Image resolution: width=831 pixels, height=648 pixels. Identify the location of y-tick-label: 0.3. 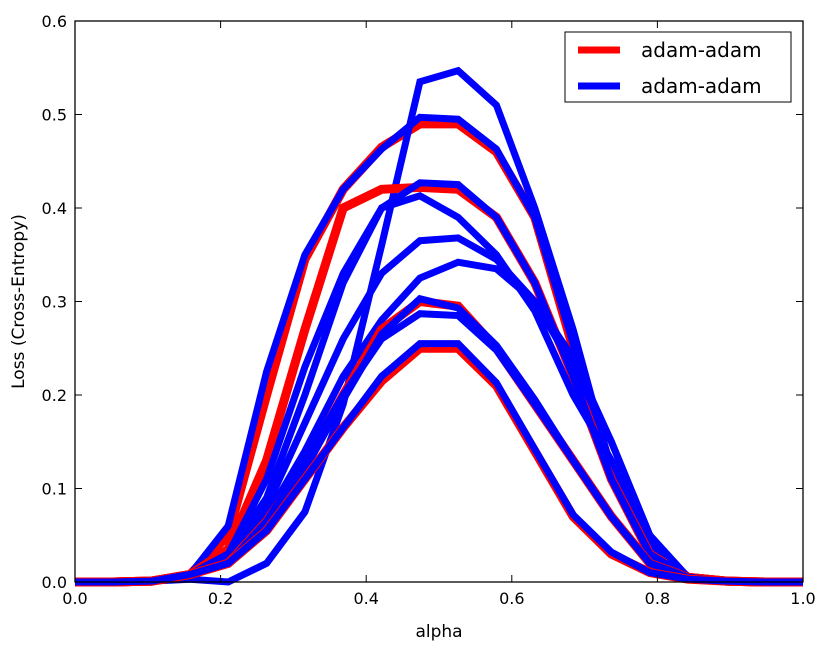
(54, 302).